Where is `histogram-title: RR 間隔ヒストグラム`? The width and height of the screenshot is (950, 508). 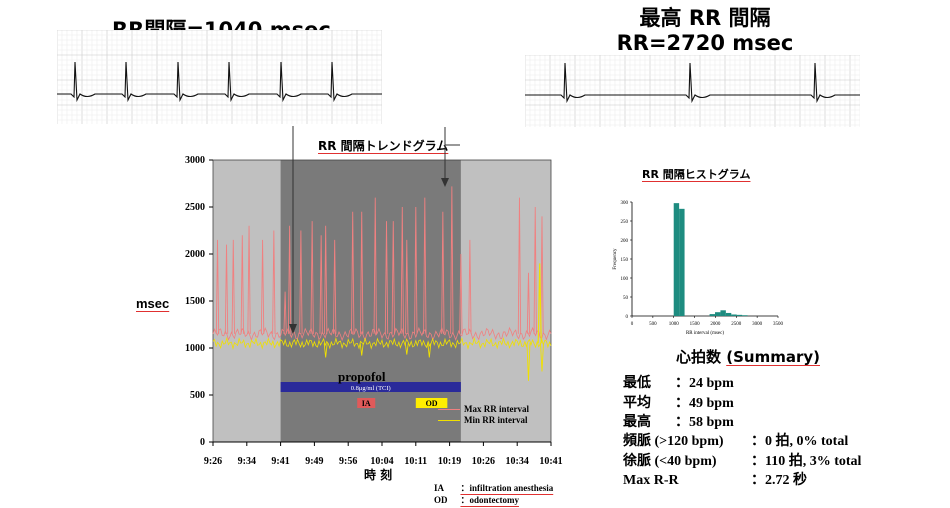 histogram-title: RR 間隔ヒストグラム is located at coordinates (696, 174).